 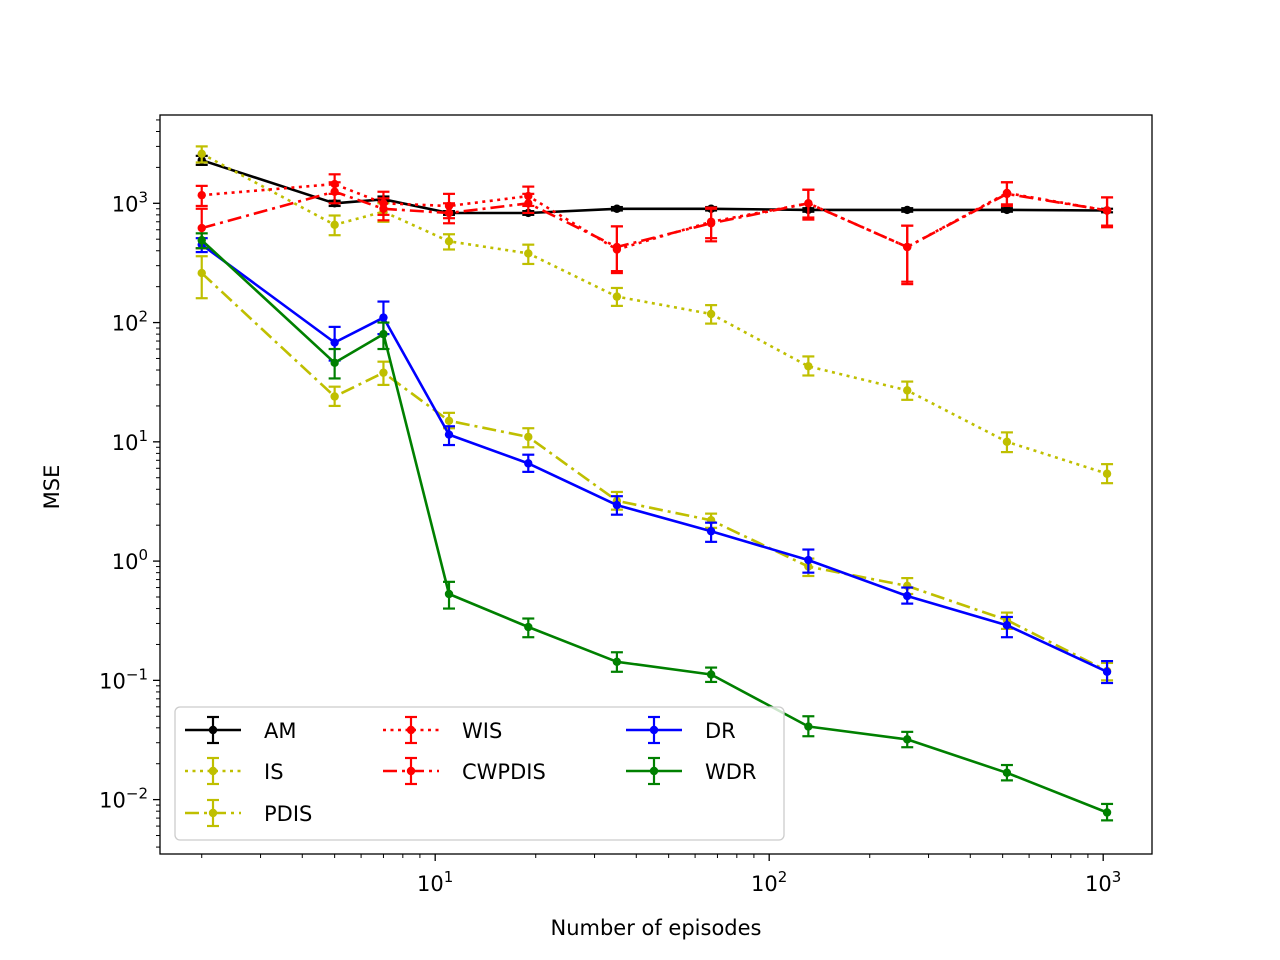 What do you see at coordinates (288, 814) in the screenshot?
I see `legend-label-pdis: PDIS` at bounding box center [288, 814].